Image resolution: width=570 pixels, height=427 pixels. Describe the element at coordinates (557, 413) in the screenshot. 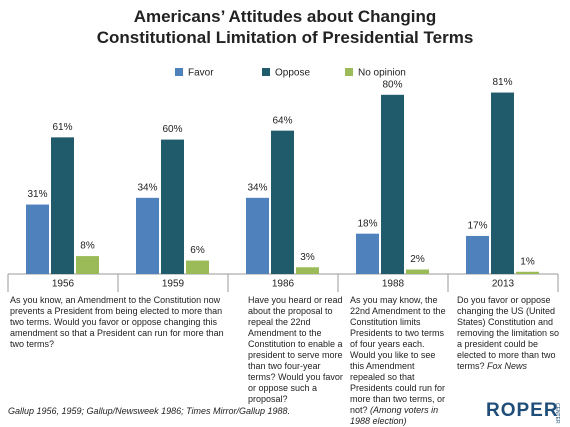

I see `logo-sub: CENTER` at that location.